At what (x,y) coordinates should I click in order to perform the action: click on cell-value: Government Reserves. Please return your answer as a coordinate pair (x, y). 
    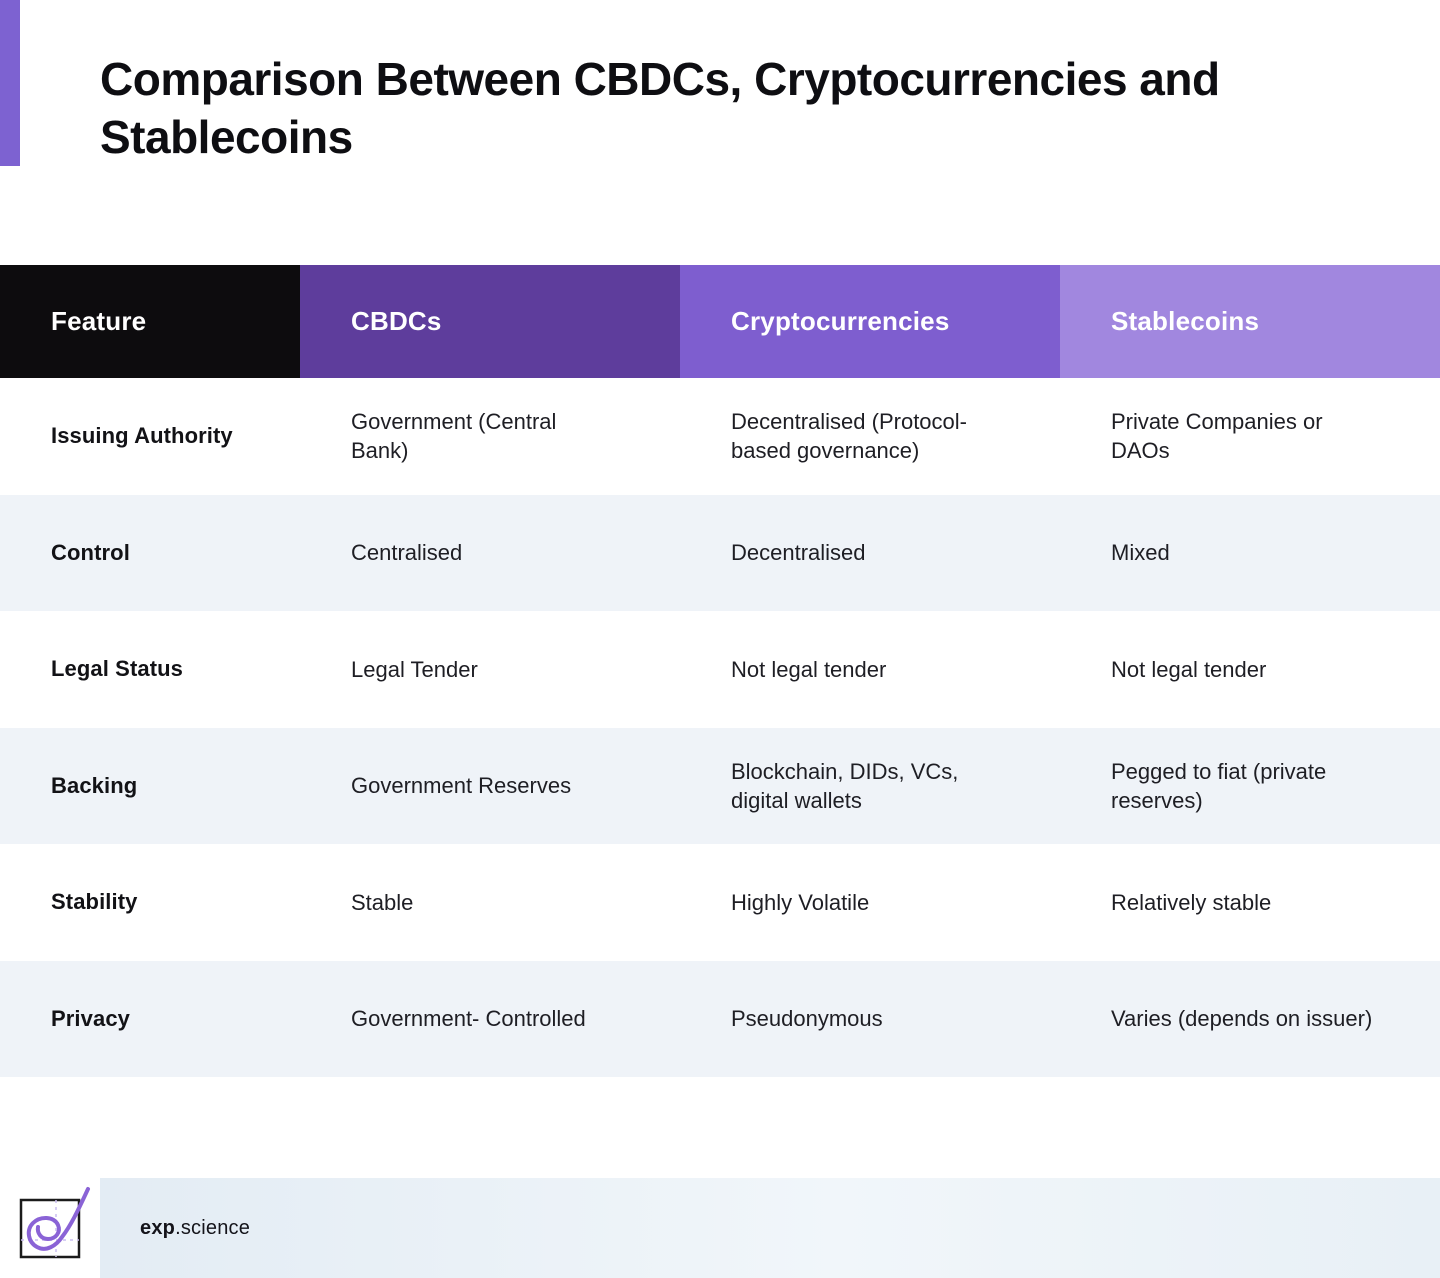
    Looking at the image, I should click on (461, 786).